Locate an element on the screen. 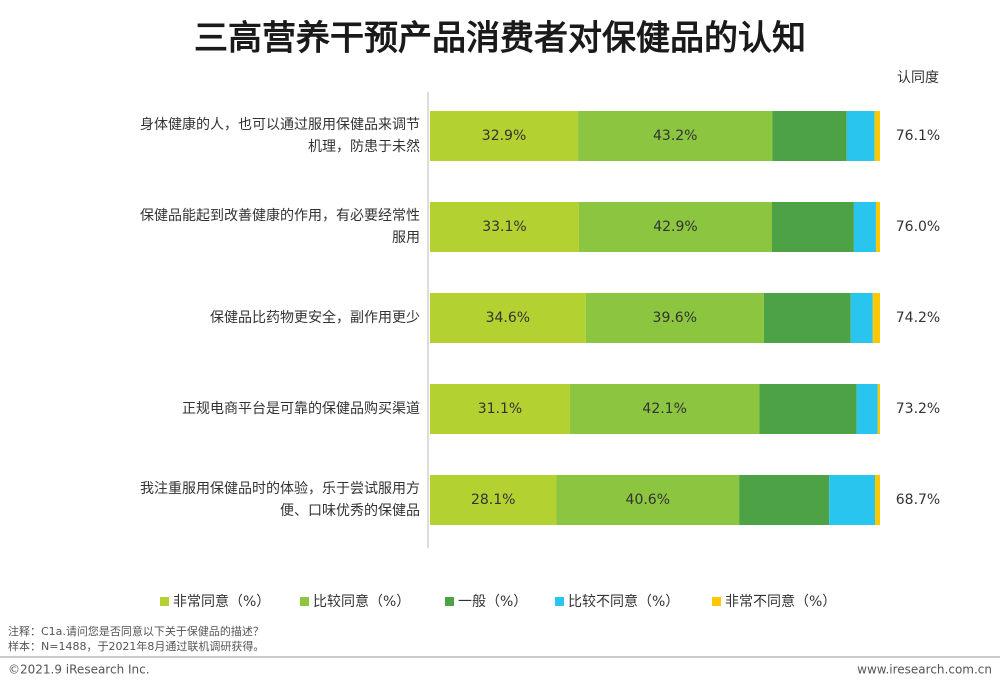 Image resolution: width=1000 pixels, height=687 pixels. agreement-title: 认同度 is located at coordinates (918, 78).